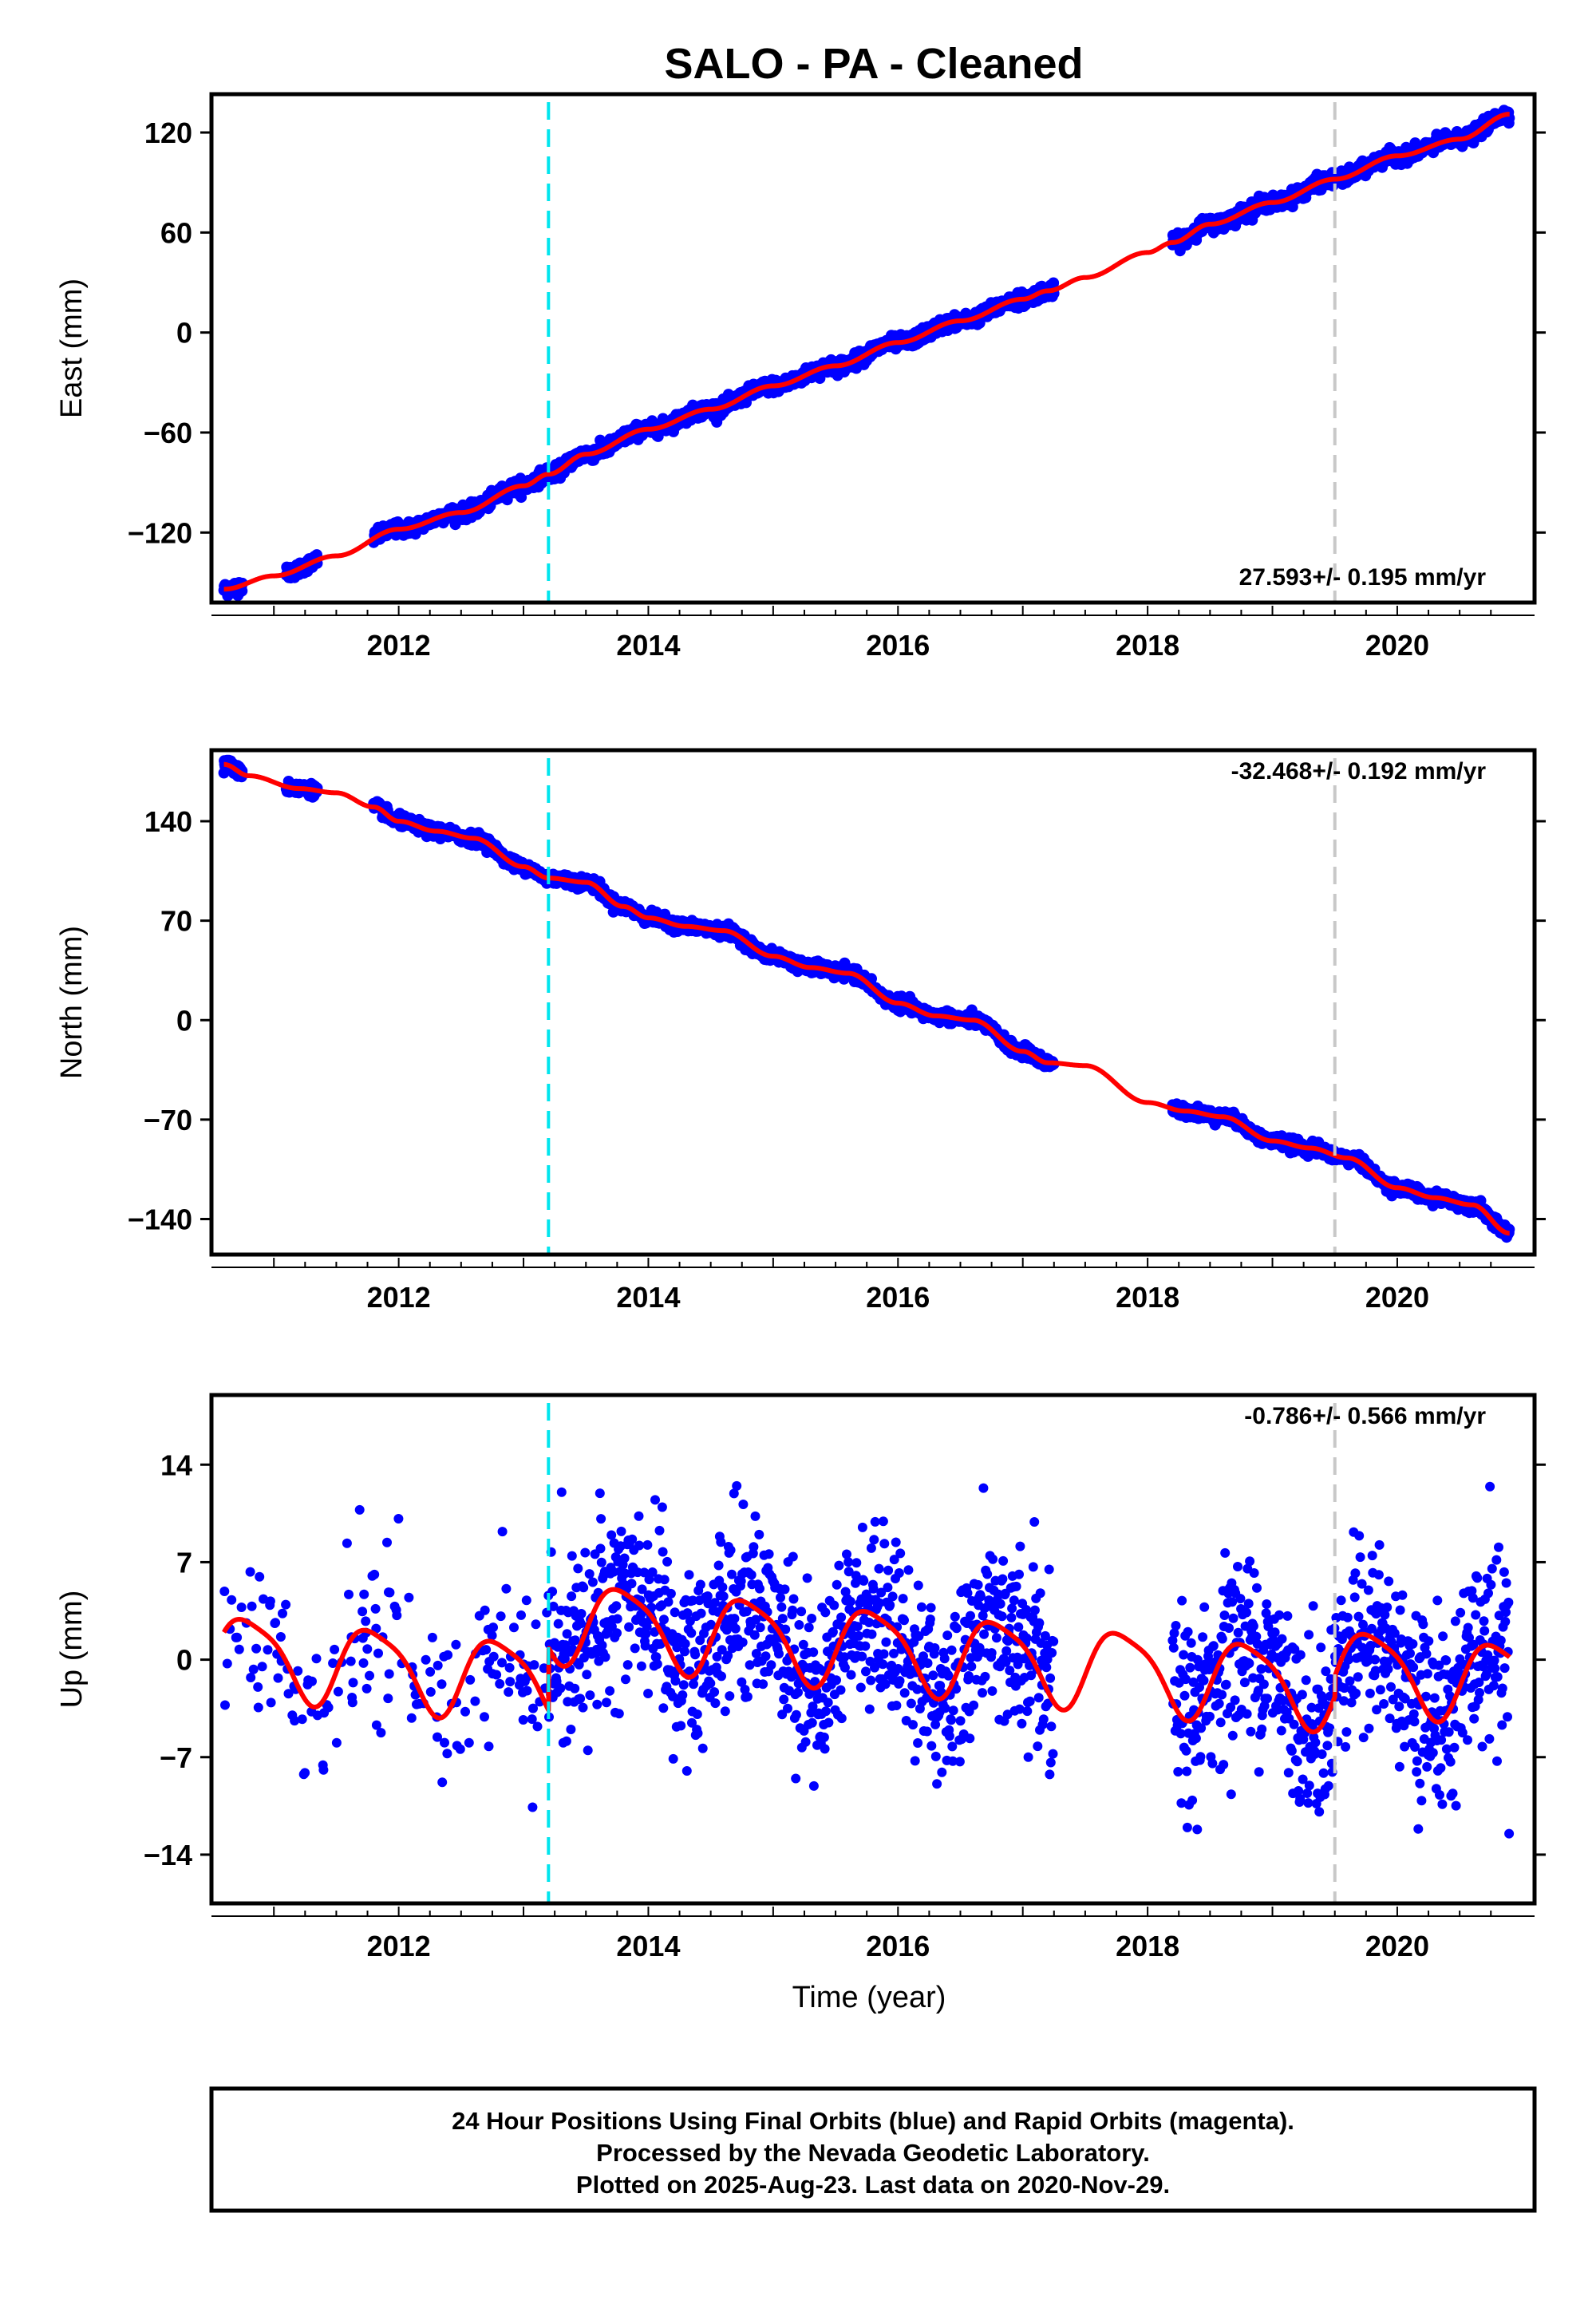  What do you see at coordinates (1147, 645) in the screenshot?
I see `x-tick-label: 2018` at bounding box center [1147, 645].